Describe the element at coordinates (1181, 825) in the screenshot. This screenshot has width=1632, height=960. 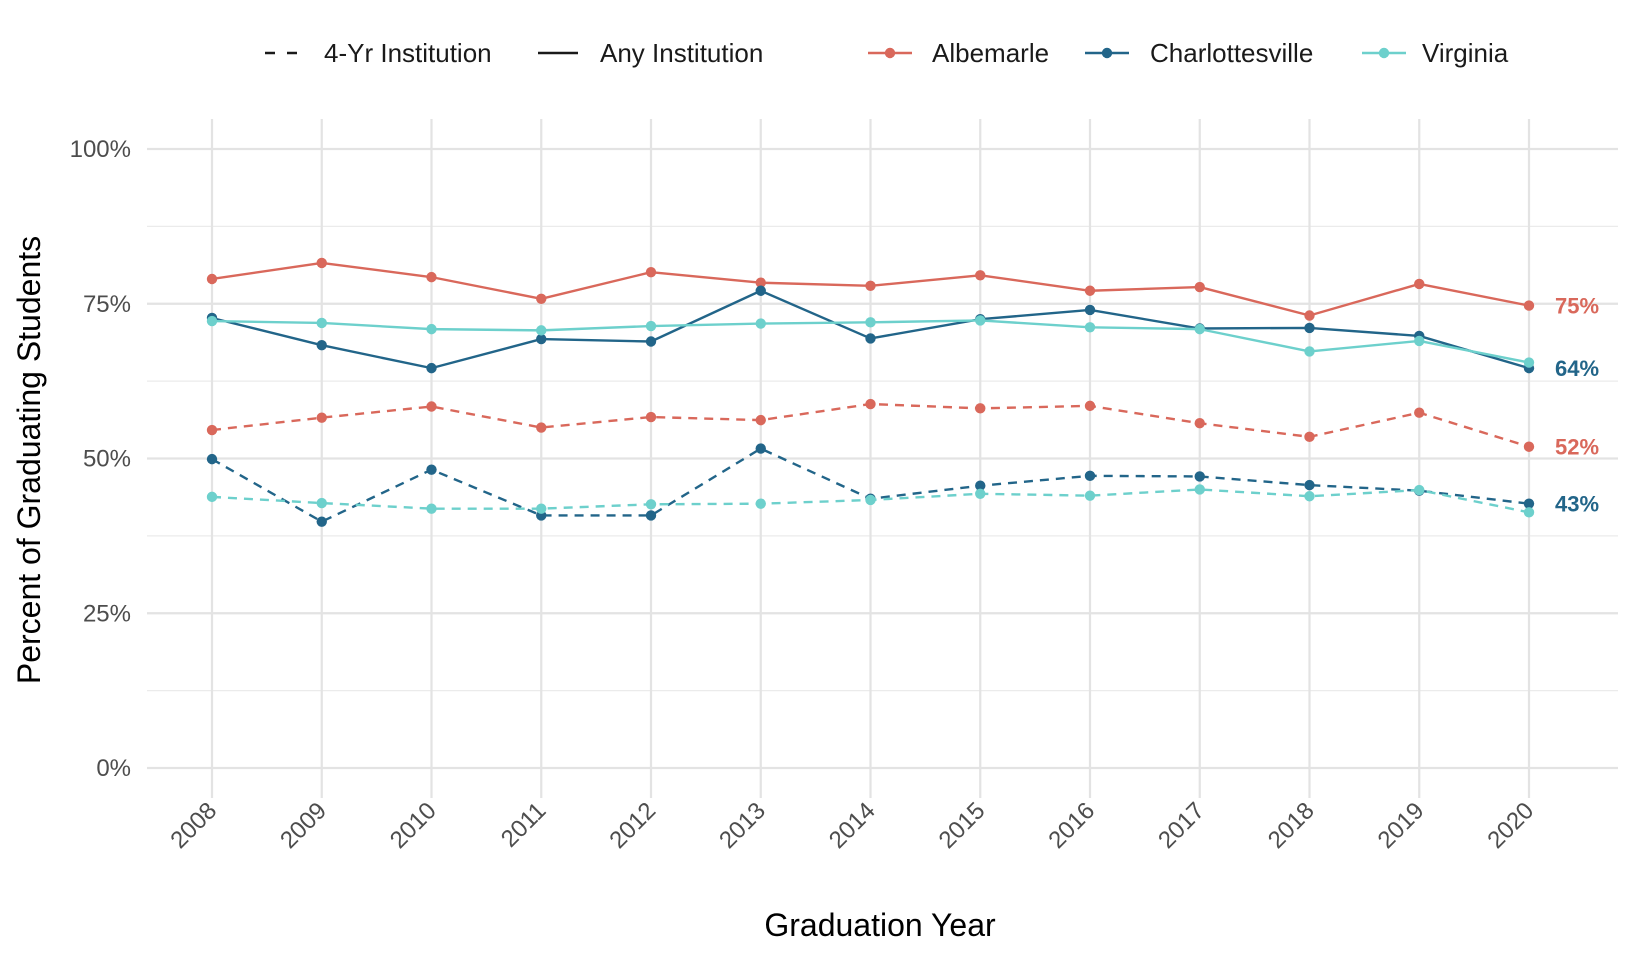
I see `x-tick-label: 2017` at that location.